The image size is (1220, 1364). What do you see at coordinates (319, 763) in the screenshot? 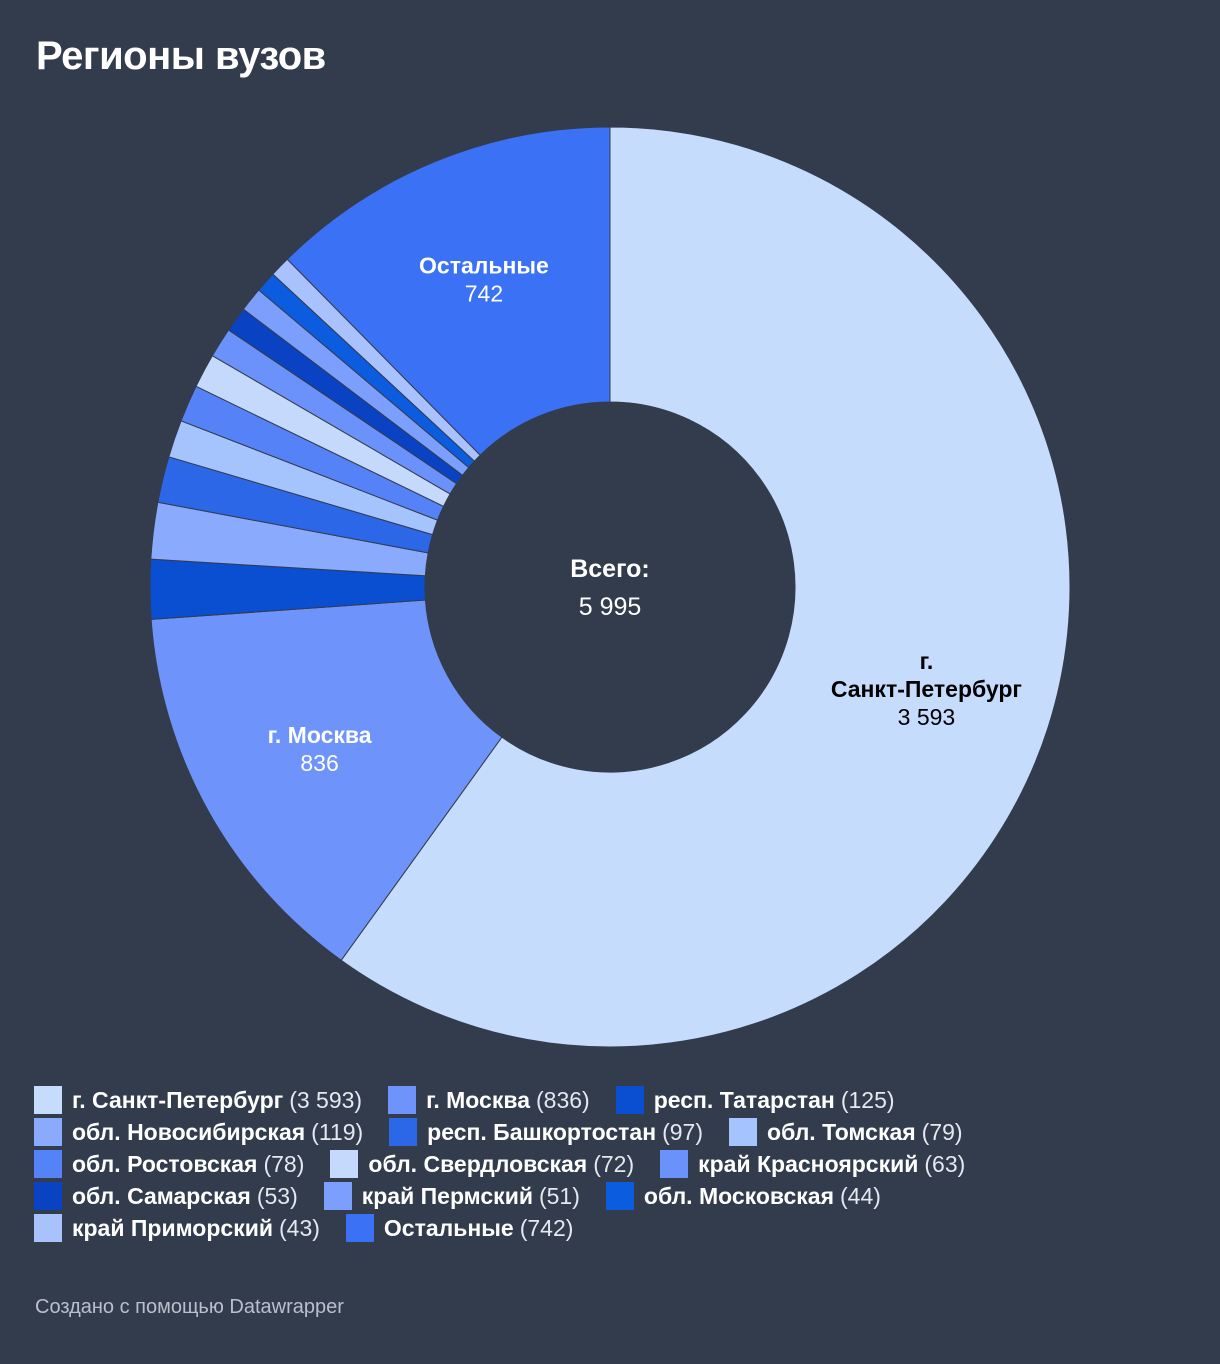
I see `slice-label-value: 836` at bounding box center [319, 763].